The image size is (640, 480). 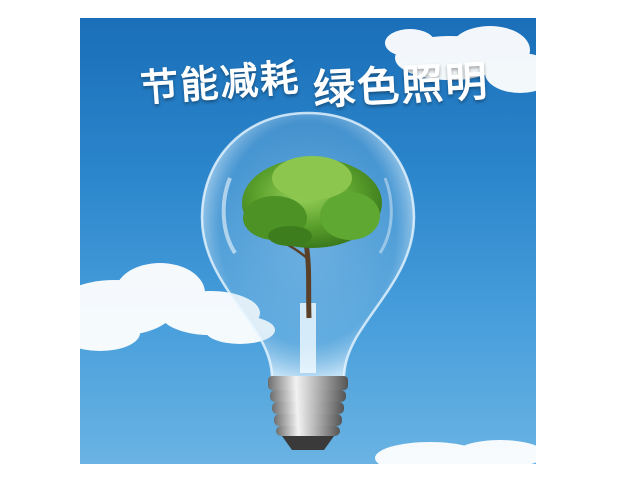 I want to click on tree-icon, so click(x=312, y=237).